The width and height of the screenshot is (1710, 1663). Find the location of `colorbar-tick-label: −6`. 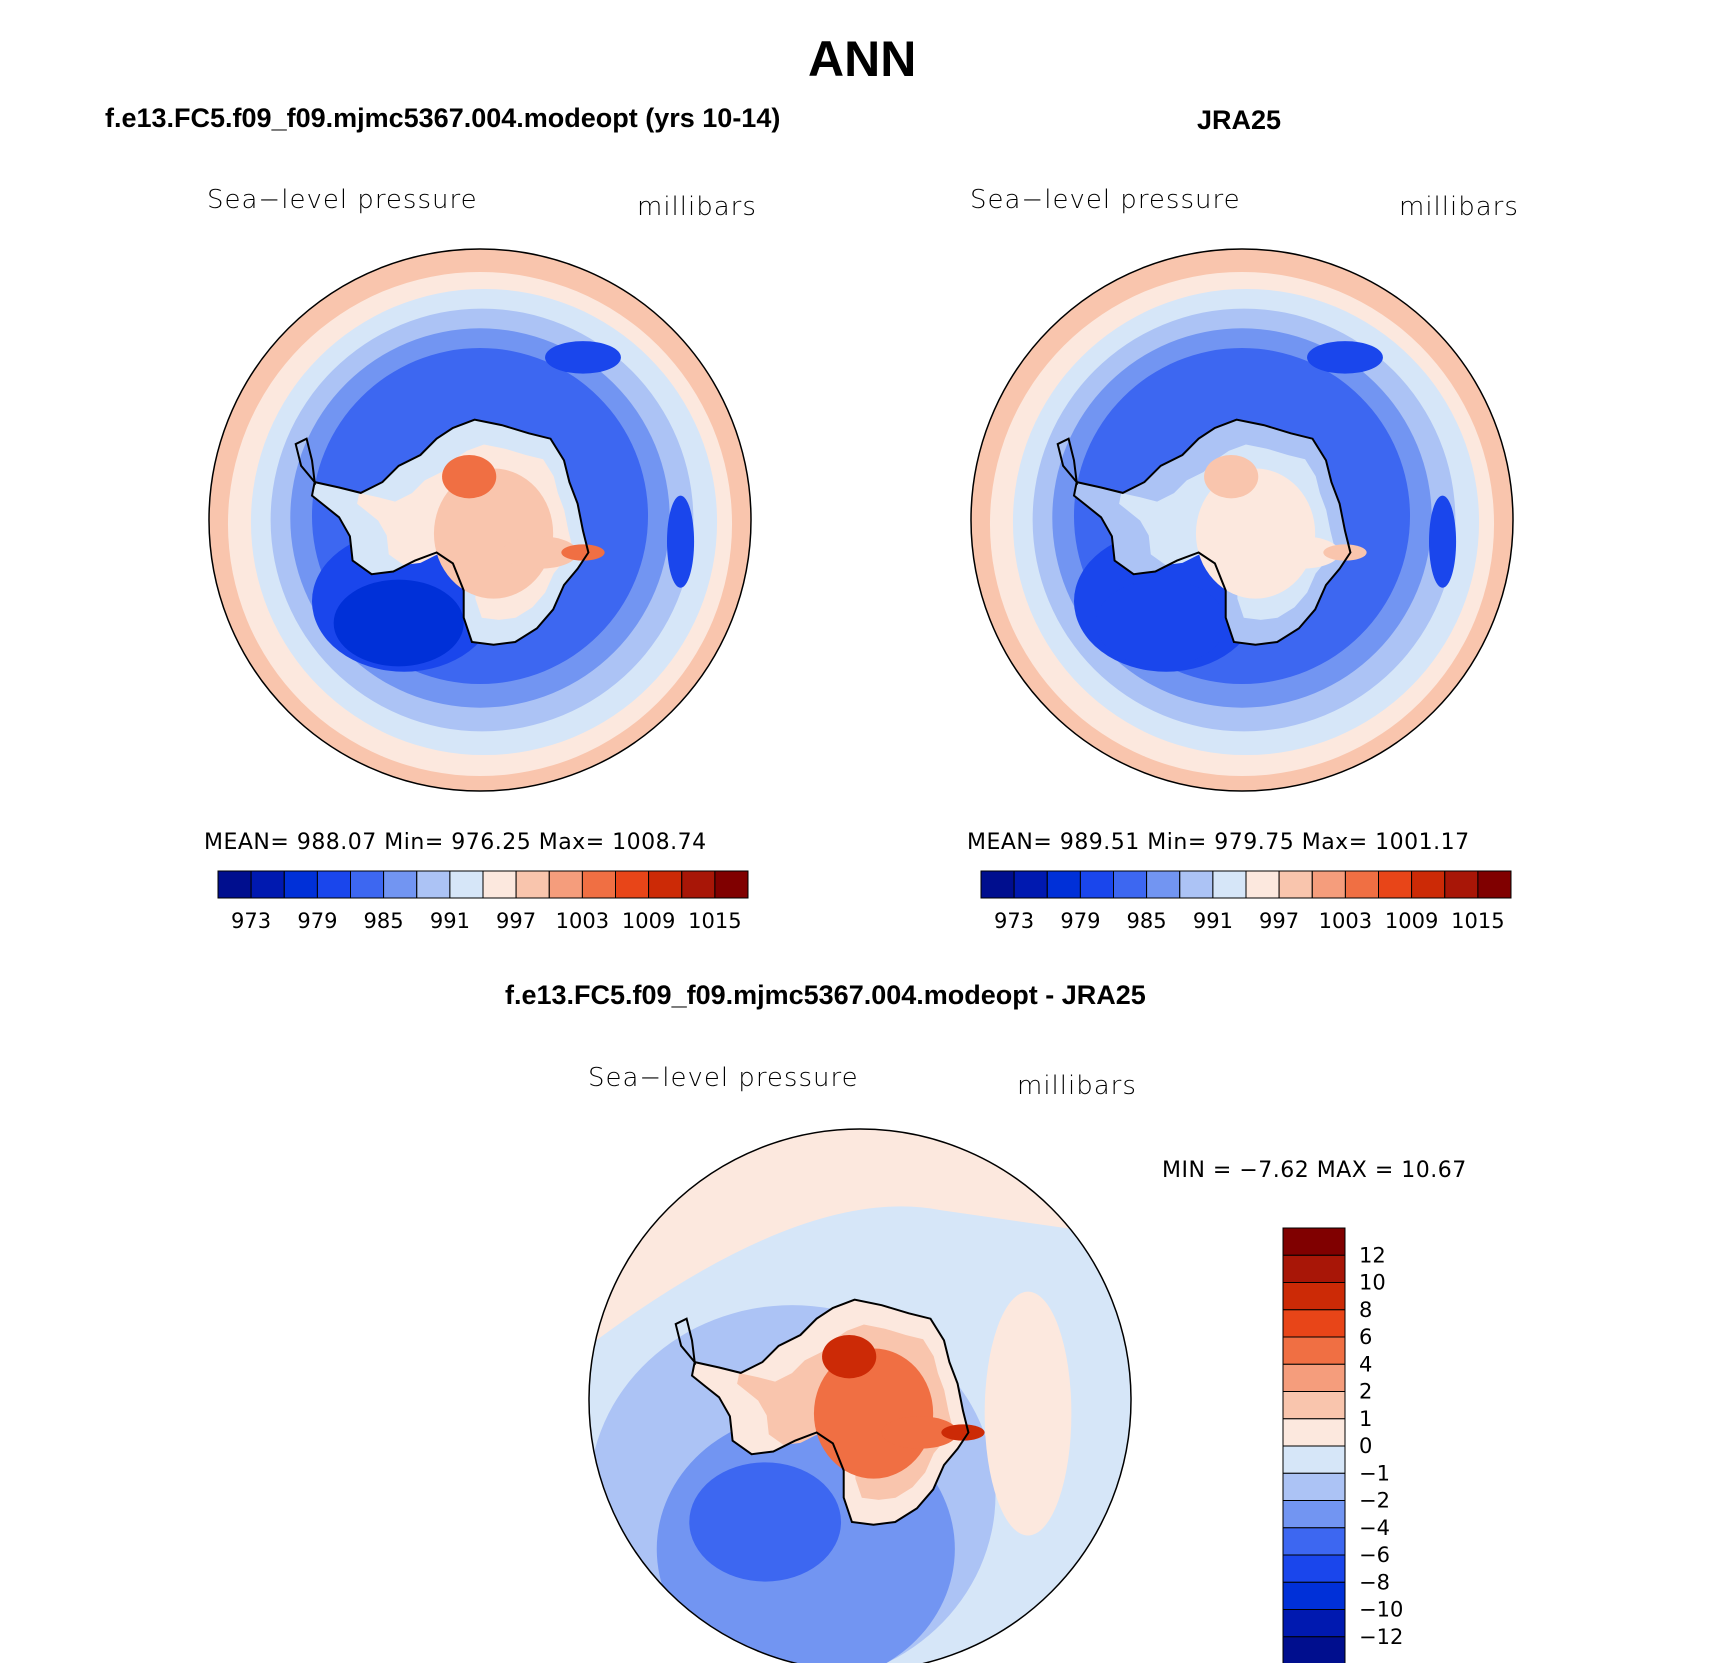

colorbar-tick-label: −6 is located at coordinates (1374, 1555).